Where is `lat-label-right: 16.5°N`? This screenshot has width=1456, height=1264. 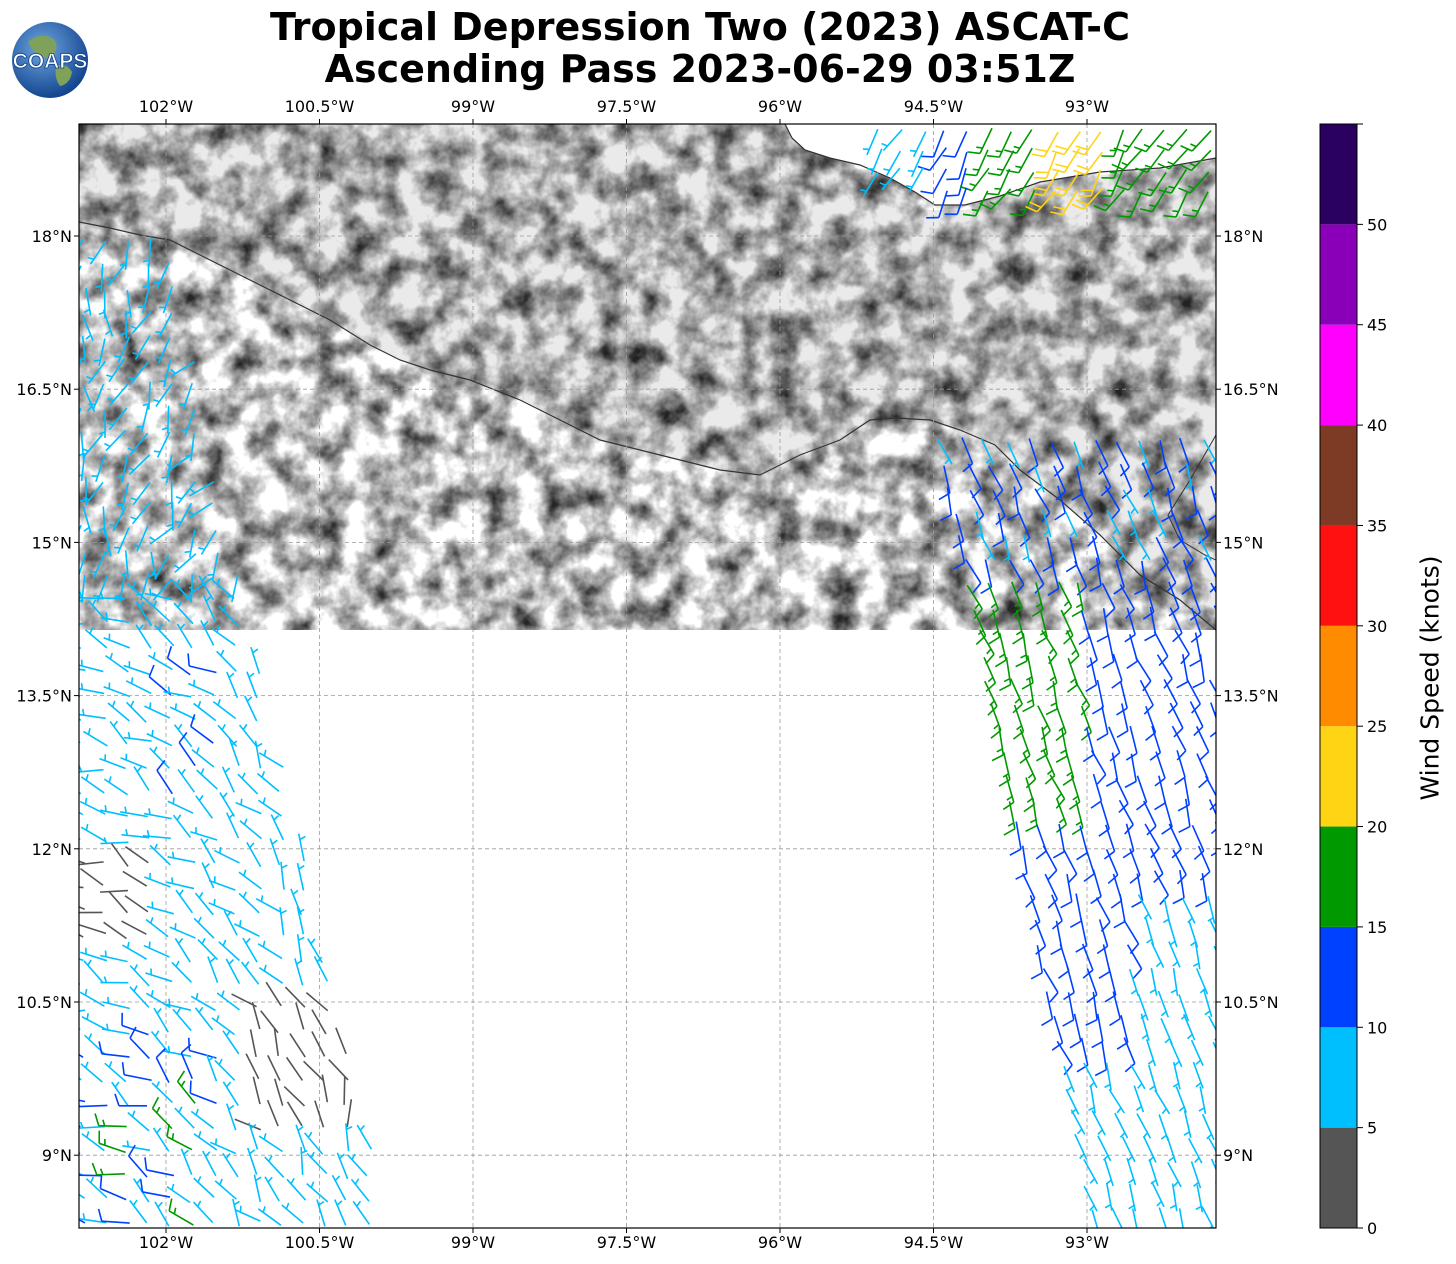
lat-label-right: 16.5°N is located at coordinates (1251, 389).